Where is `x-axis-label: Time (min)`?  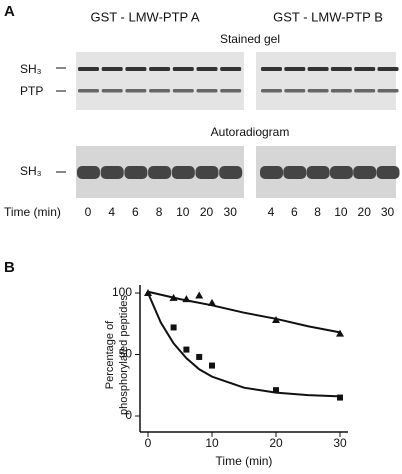
x-axis-label: Time (min) is located at coordinates (244, 461).